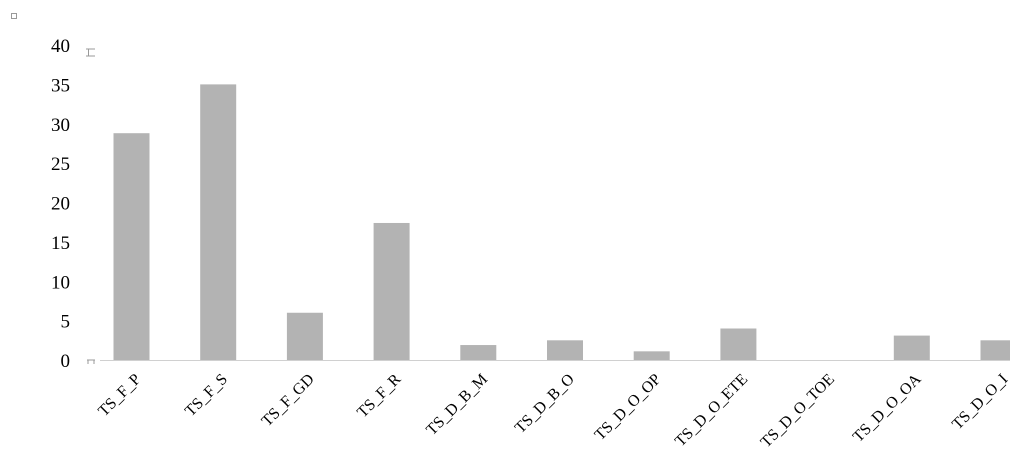 This screenshot has width=1010, height=474. Describe the element at coordinates (60, 282) in the screenshot. I see `y-tick-label: 10` at that location.